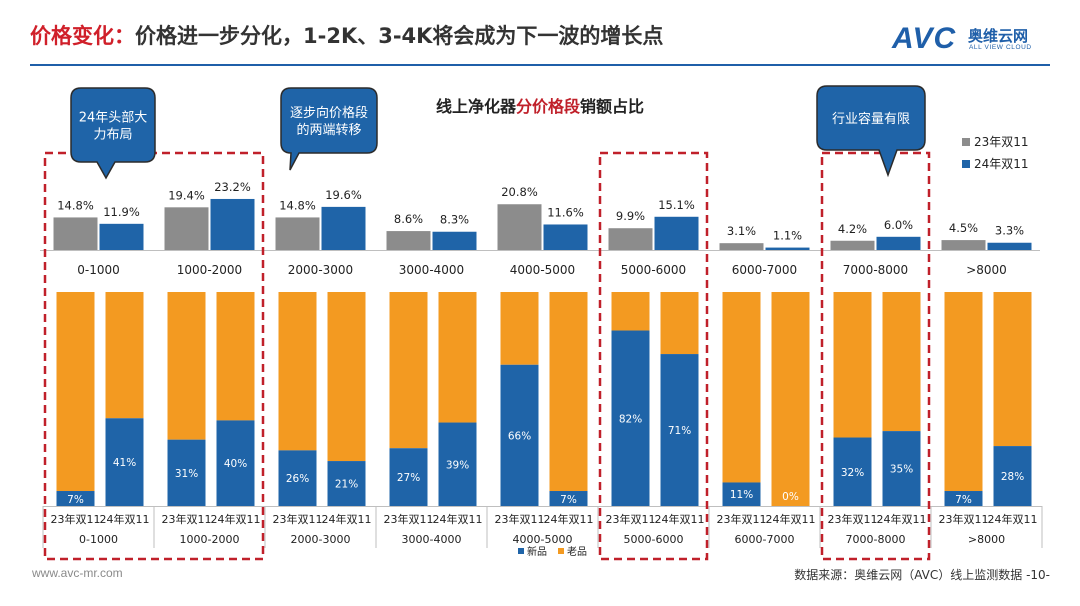  I want to click on top-category-label: 0-1000, so click(98, 270).